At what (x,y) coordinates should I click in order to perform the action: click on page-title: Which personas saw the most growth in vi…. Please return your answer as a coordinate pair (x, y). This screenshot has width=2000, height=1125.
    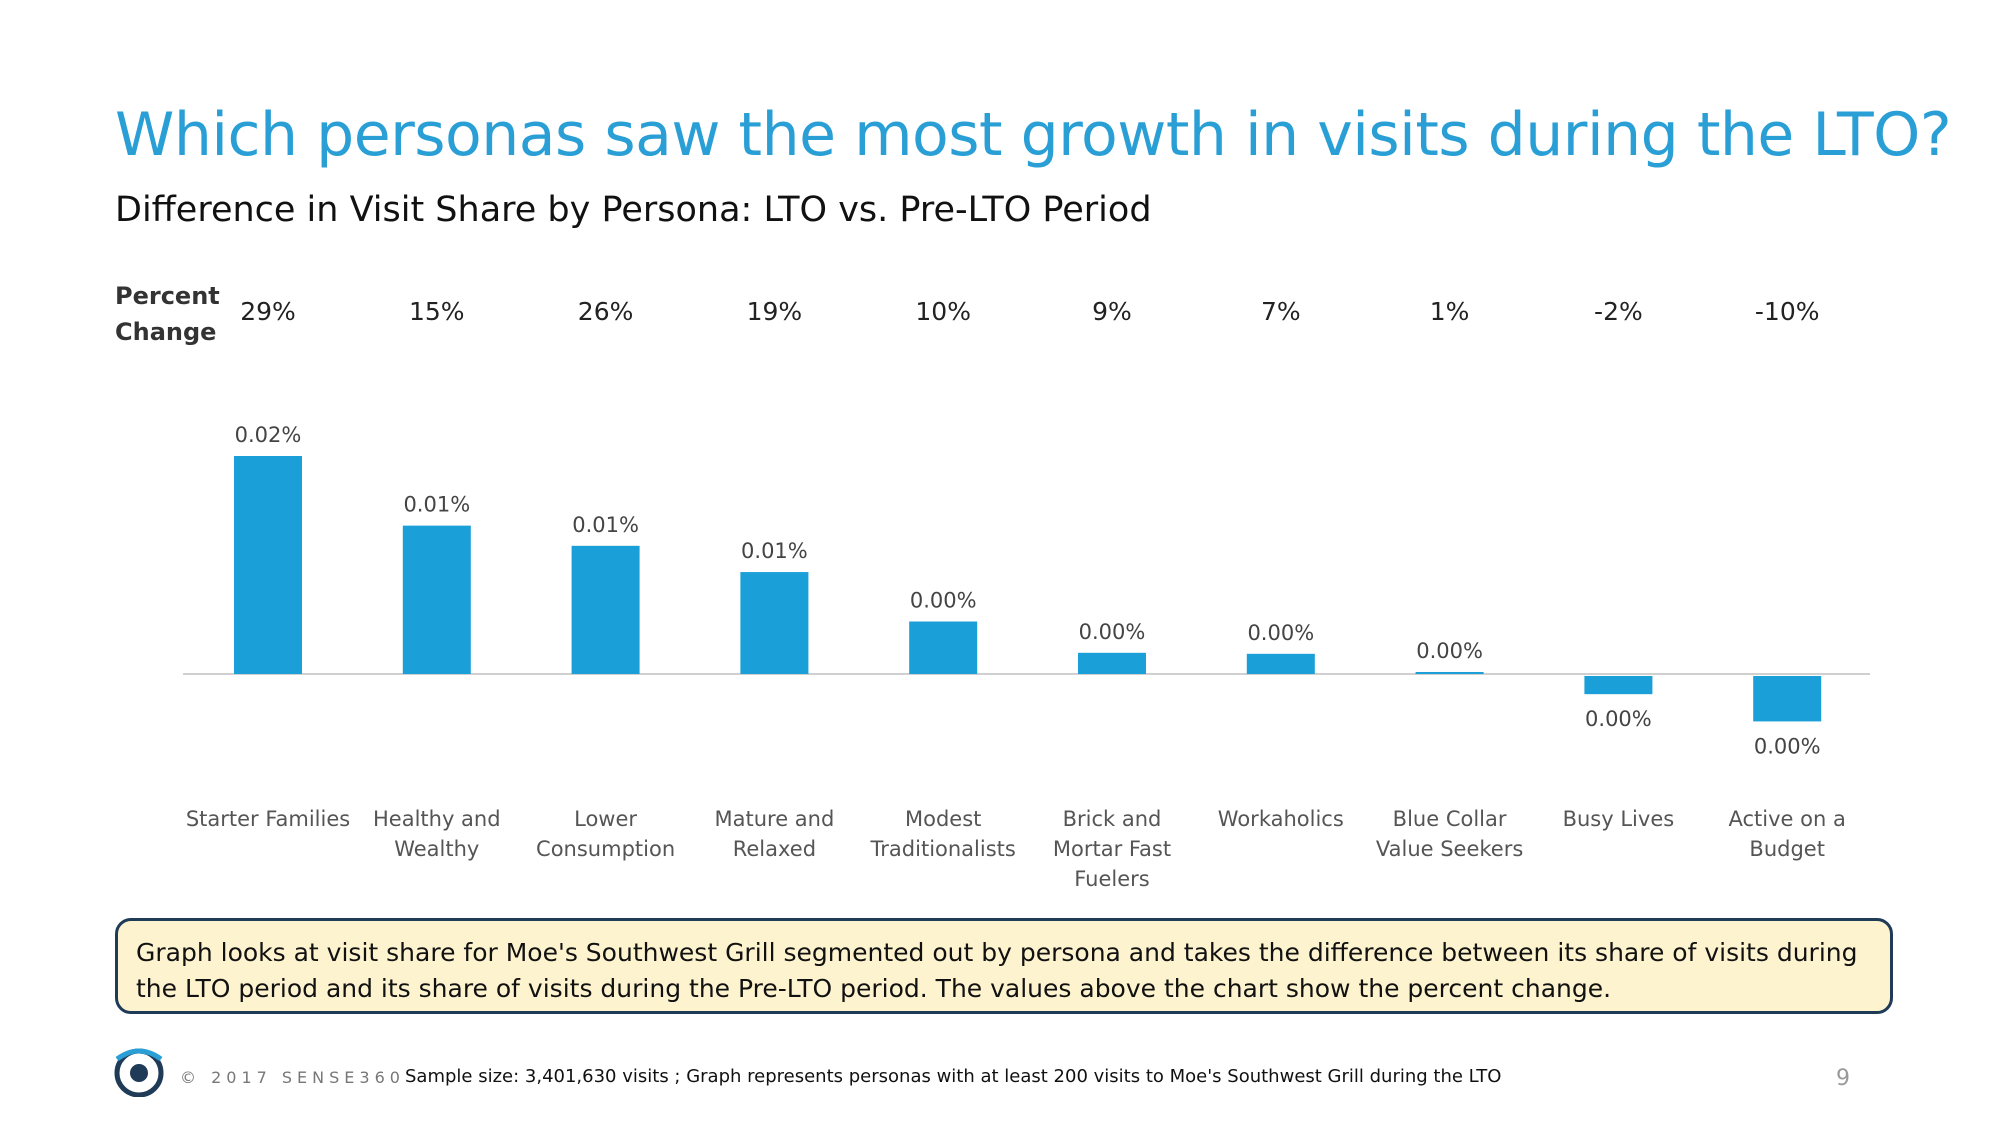
    Looking at the image, I should click on (1033, 135).